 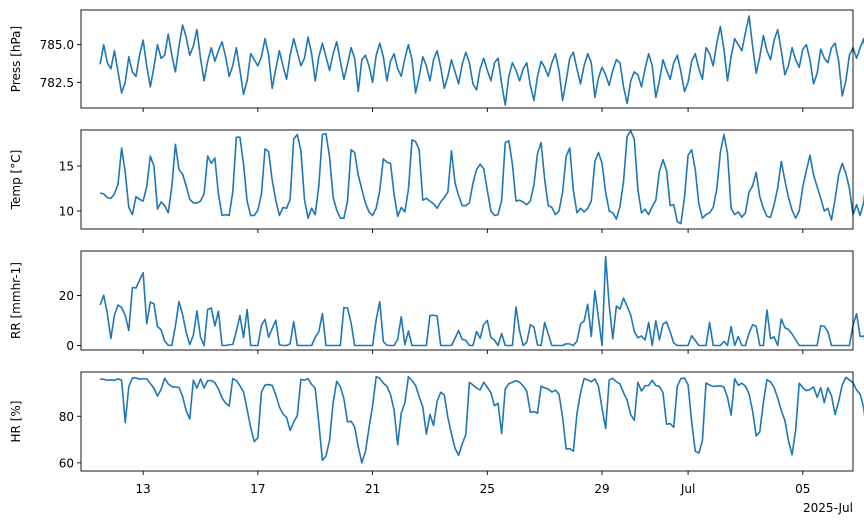 I want to click on x-tick-label: 29, so click(x=601, y=489).